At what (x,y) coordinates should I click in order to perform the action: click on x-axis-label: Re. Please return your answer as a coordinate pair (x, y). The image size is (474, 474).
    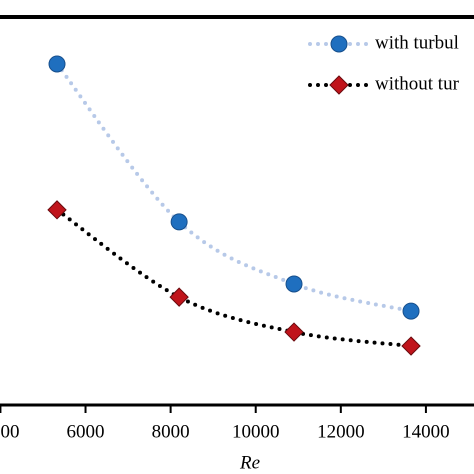
    Looking at the image, I should click on (249, 462).